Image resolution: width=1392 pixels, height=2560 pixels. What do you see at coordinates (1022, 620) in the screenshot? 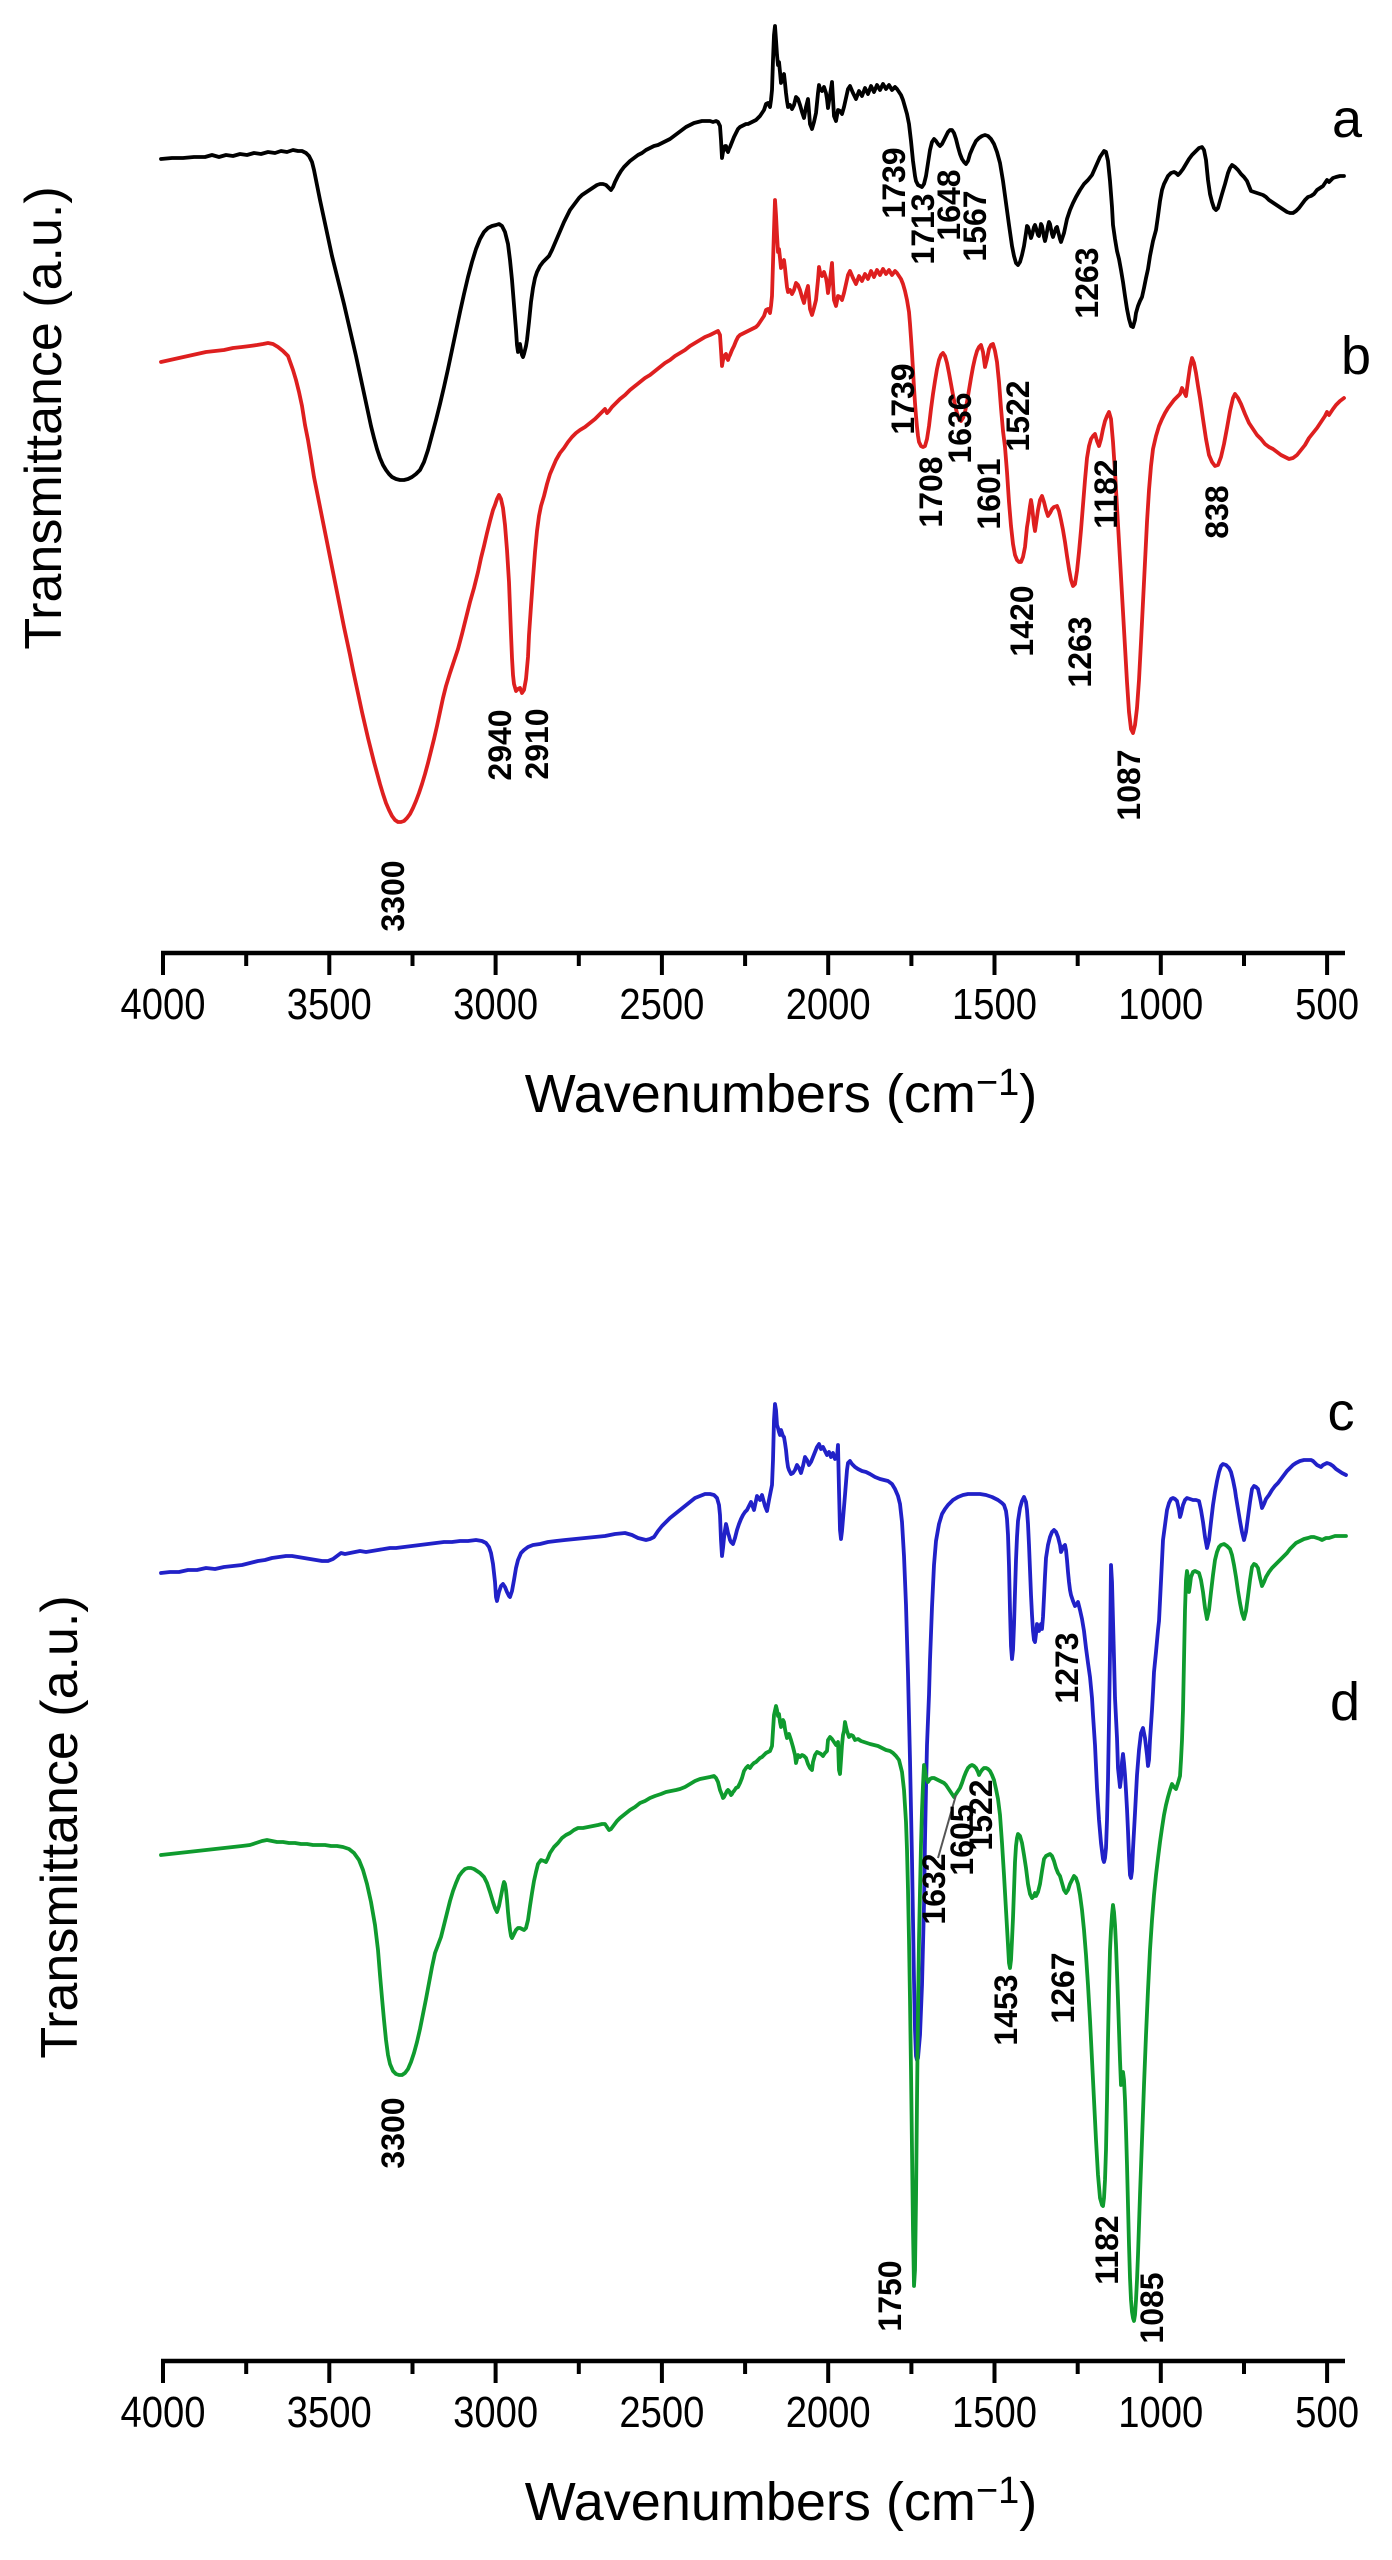
I see `svg-text: 1420` at bounding box center [1022, 620].